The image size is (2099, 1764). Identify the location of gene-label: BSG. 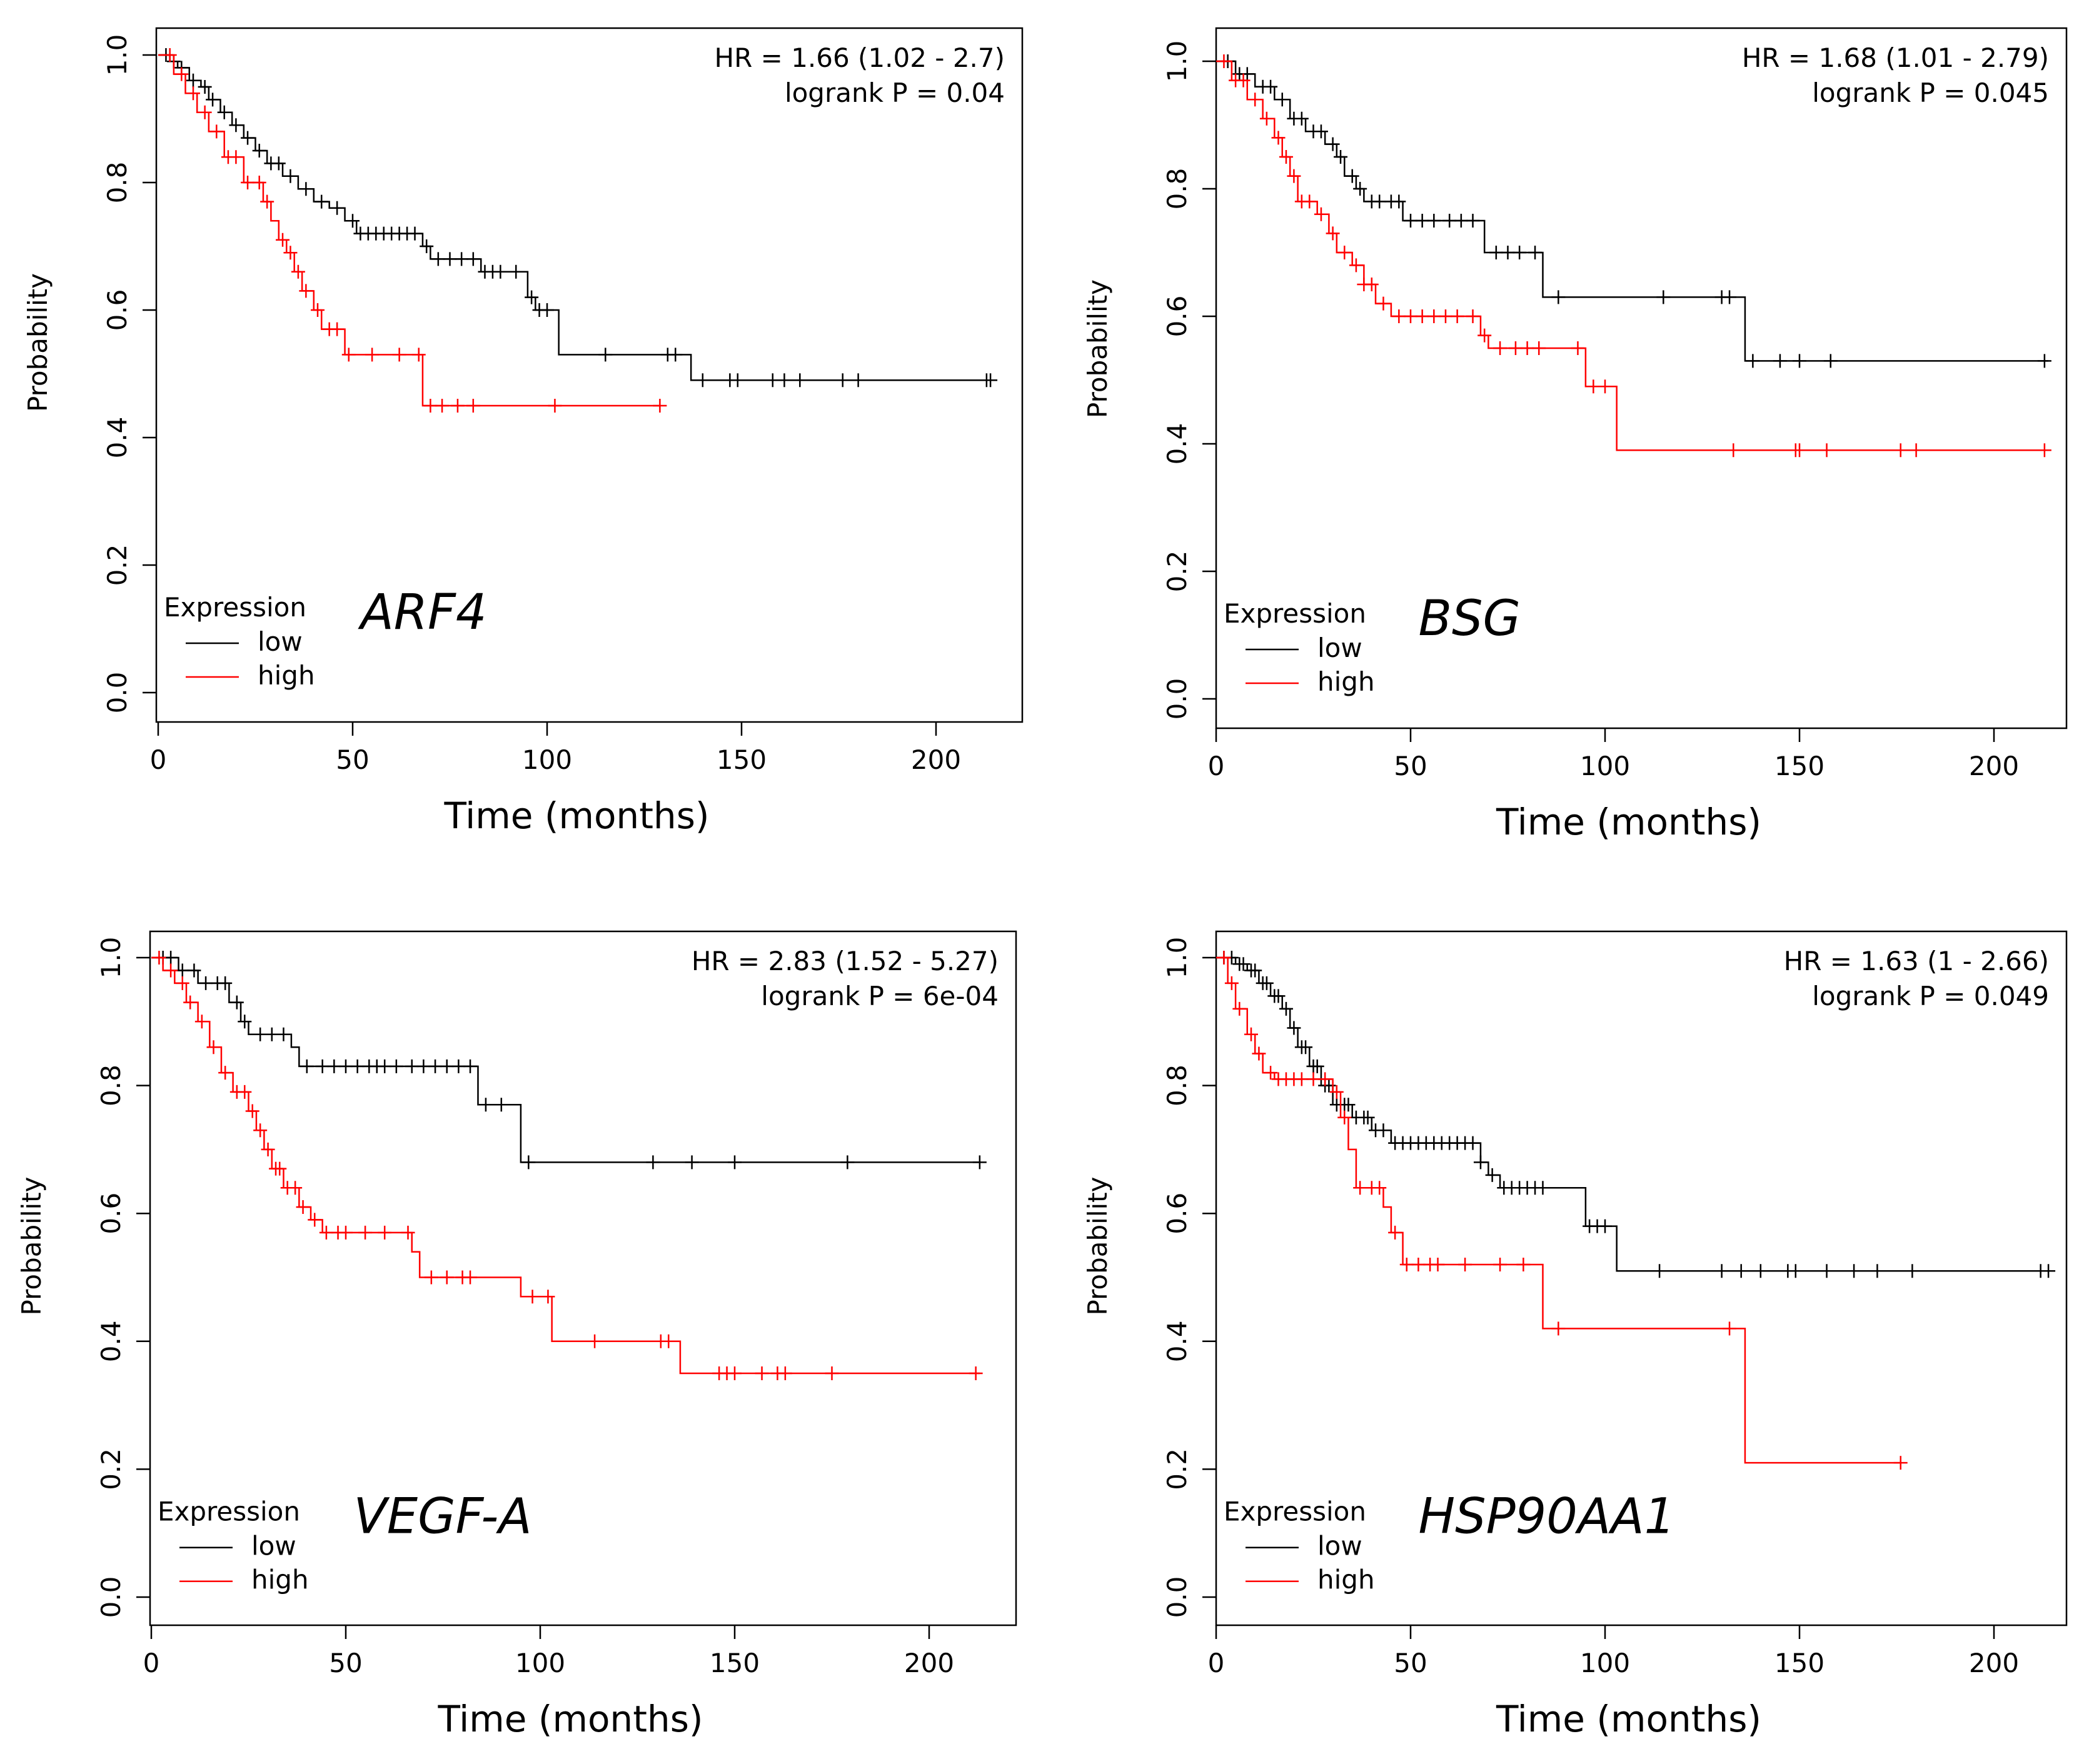
(1469, 619).